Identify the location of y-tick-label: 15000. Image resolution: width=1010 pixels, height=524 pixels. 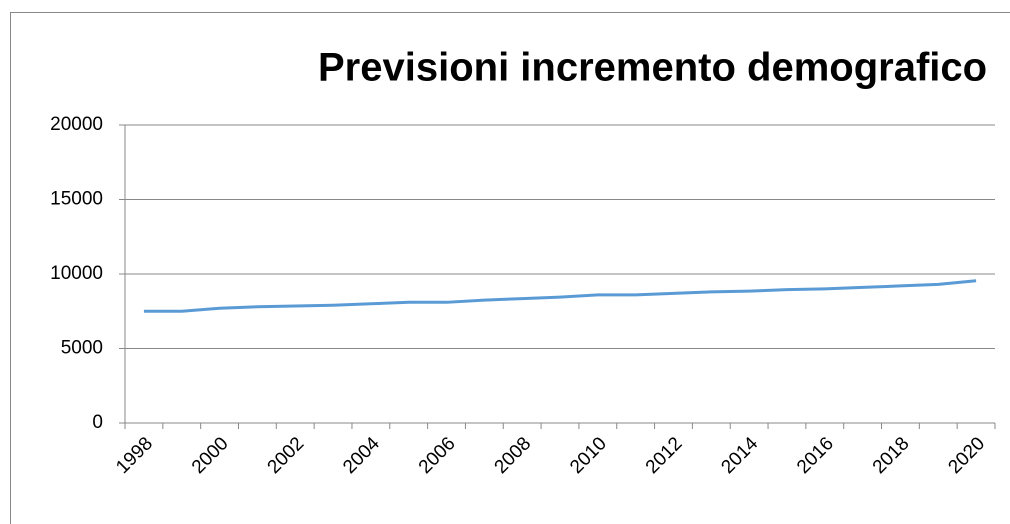
(76, 199).